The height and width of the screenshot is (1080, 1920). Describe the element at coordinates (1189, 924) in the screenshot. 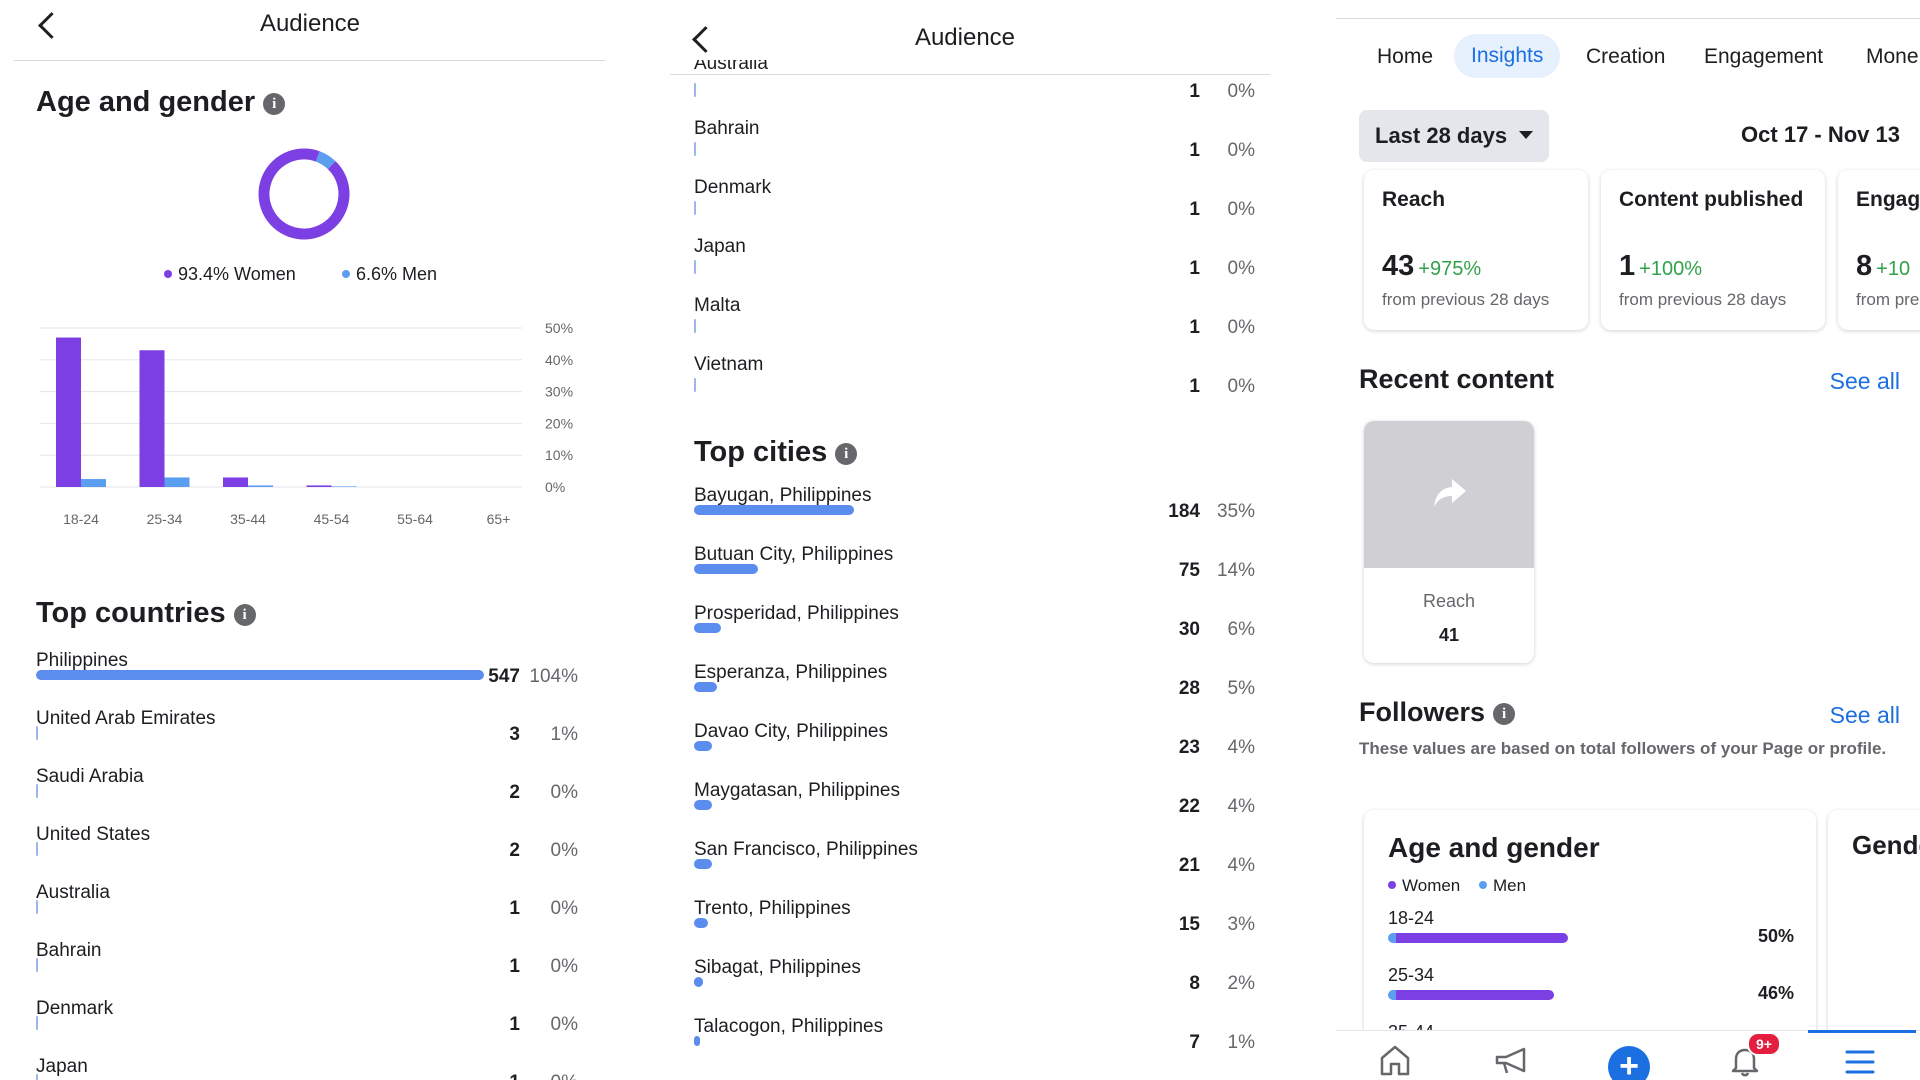

I see `city-count: 15` at that location.